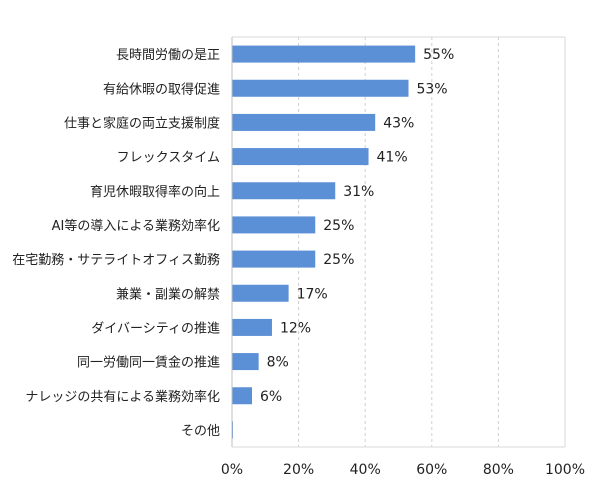 This screenshot has width=603, height=492. Describe the element at coordinates (142, 123) in the screenshot. I see `category-label-2: 仕事と家庭の両立支援制度` at that location.